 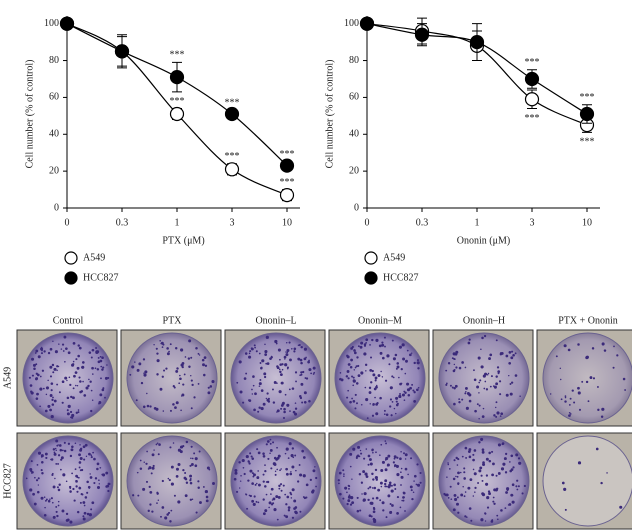 What do you see at coordinates (477, 42) in the screenshot?
I see `data-point` at bounding box center [477, 42].